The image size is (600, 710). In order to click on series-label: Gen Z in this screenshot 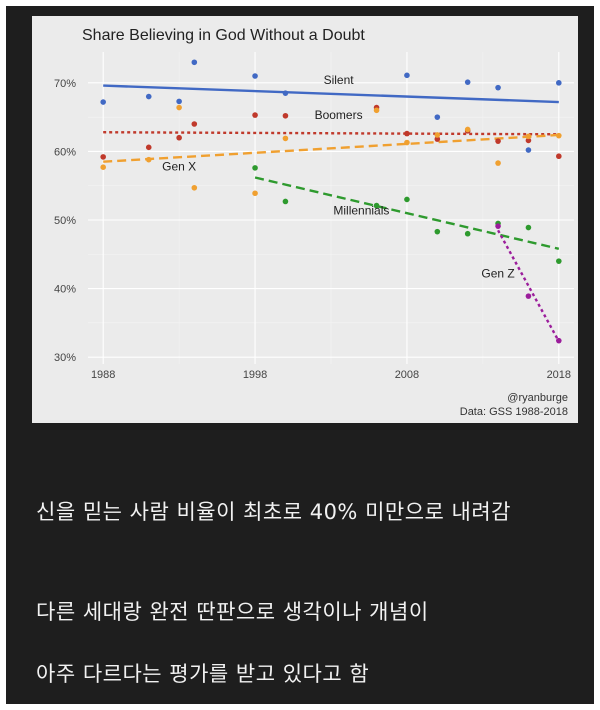, I will do `click(497, 274)`.